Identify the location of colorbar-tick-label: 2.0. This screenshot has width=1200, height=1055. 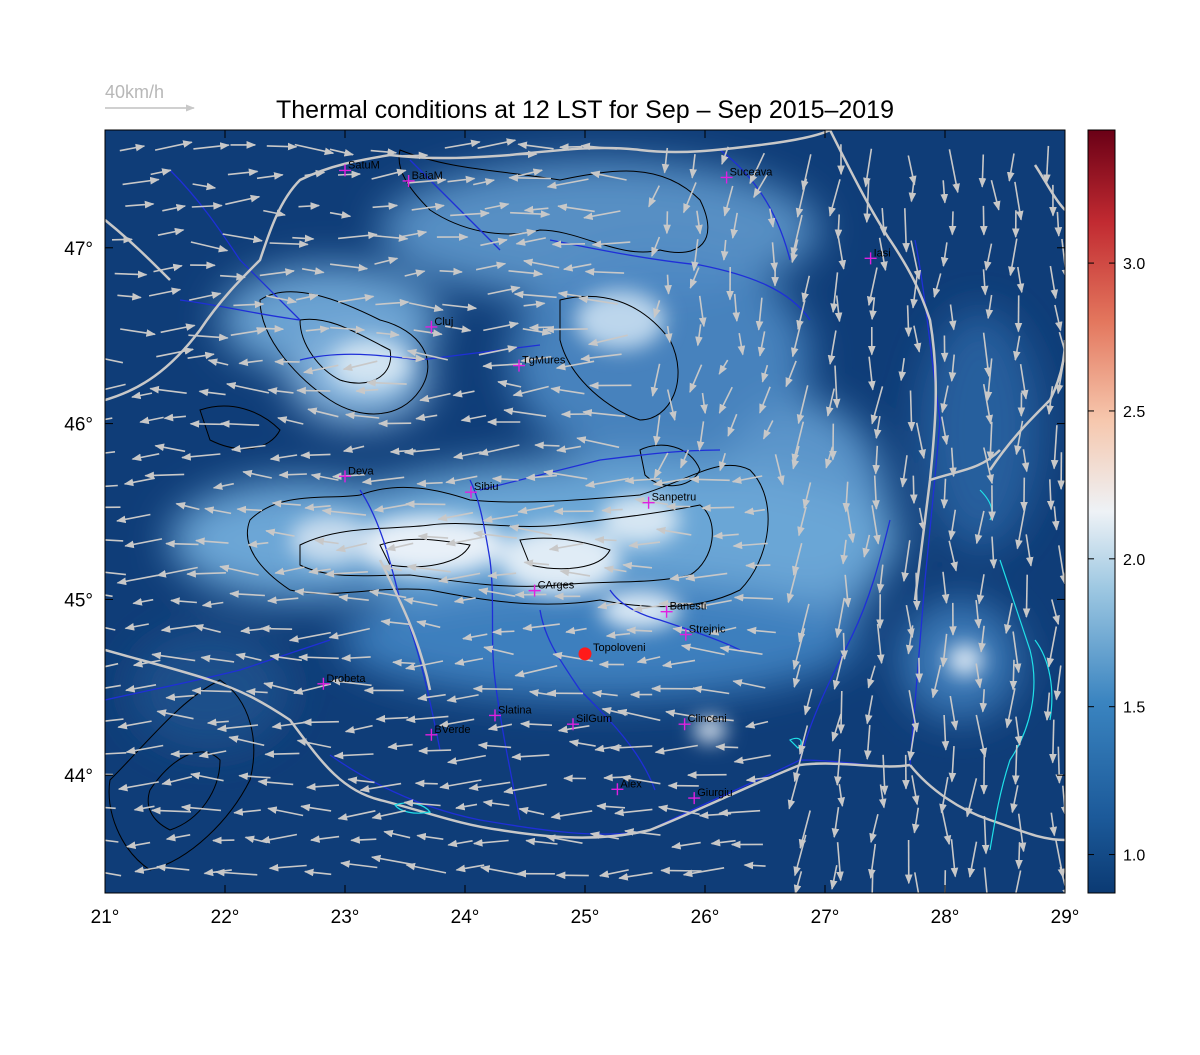
(1134, 560).